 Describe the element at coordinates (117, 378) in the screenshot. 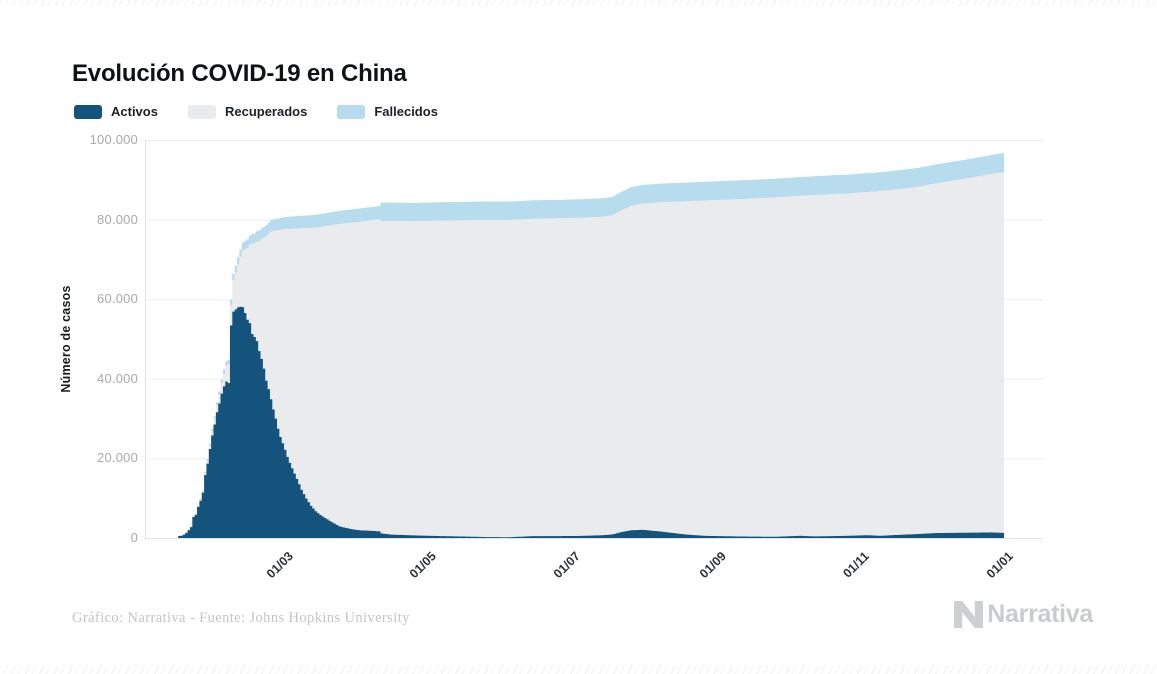

I see `y-tick-label-40.000: 40.000` at that location.